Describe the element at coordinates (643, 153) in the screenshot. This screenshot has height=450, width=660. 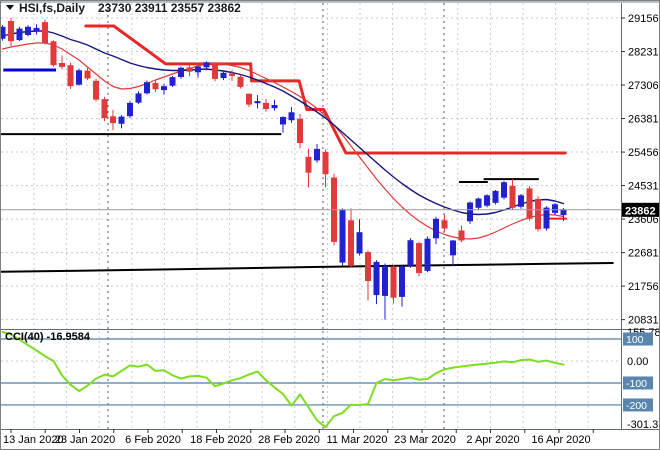
I see `price-tick-label: 25456` at that location.